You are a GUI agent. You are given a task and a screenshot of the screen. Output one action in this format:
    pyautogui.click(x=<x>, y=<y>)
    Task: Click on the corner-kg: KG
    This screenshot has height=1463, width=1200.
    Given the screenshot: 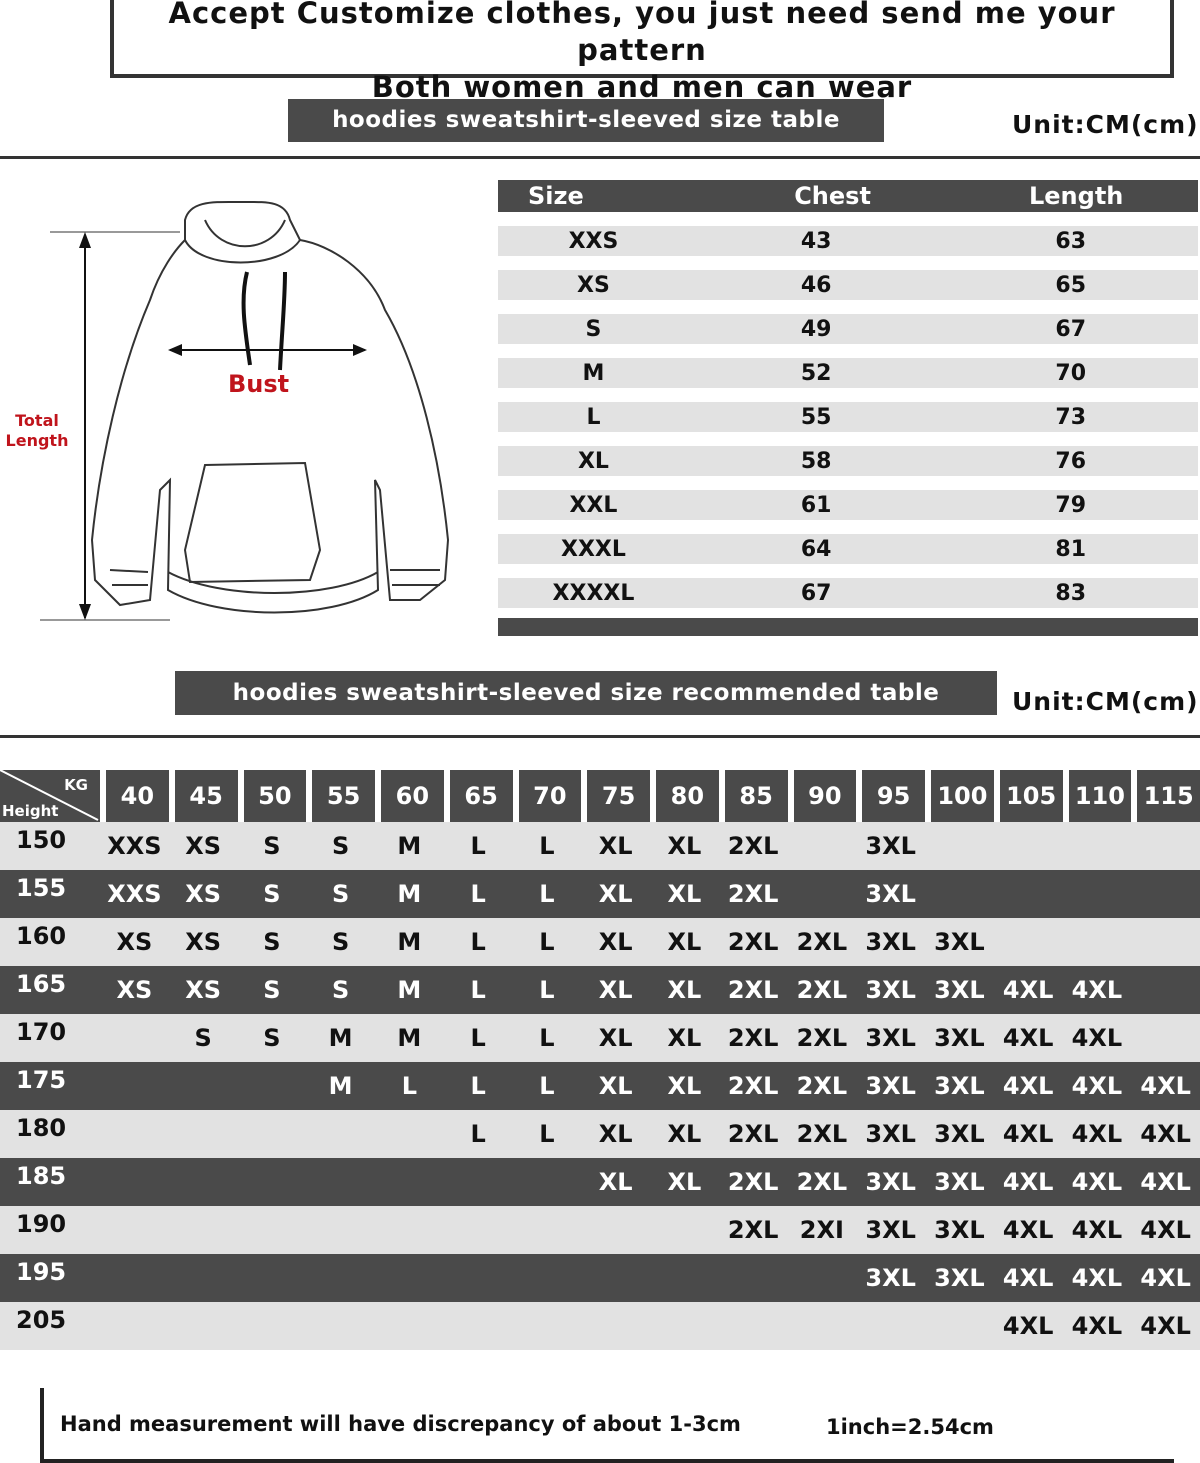 What is the action you would take?
    pyautogui.click(x=76, y=785)
    